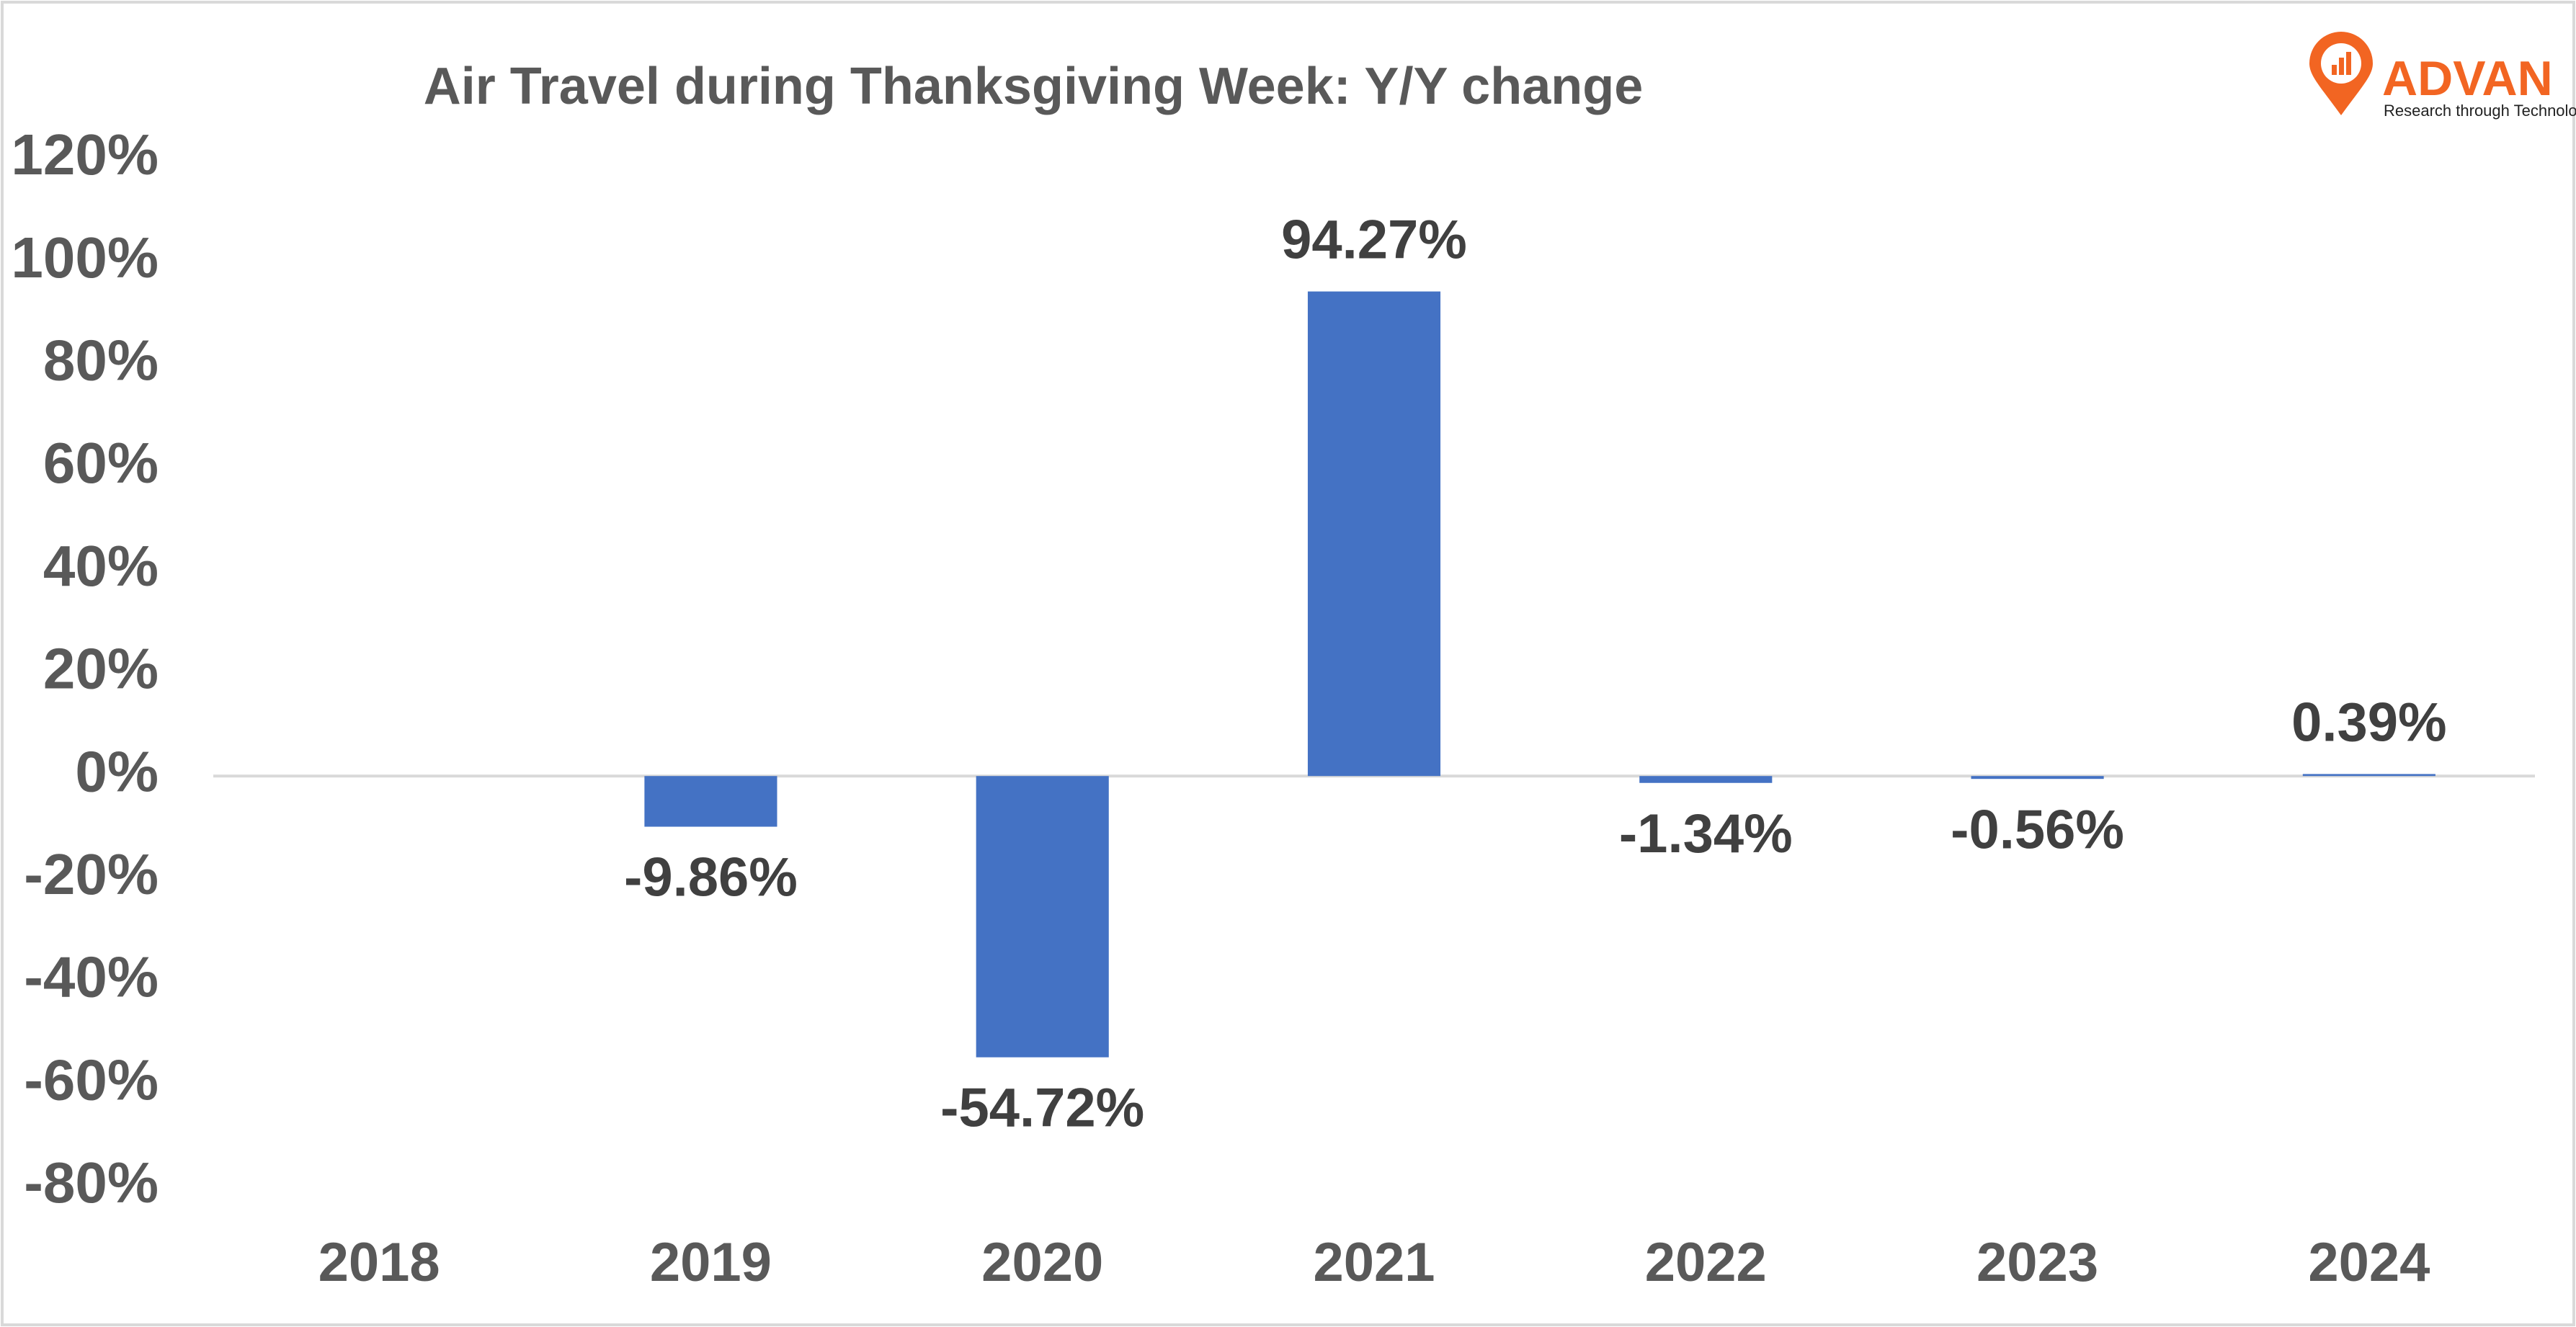  I want to click on data-label: -54.72%, so click(1042, 1108).